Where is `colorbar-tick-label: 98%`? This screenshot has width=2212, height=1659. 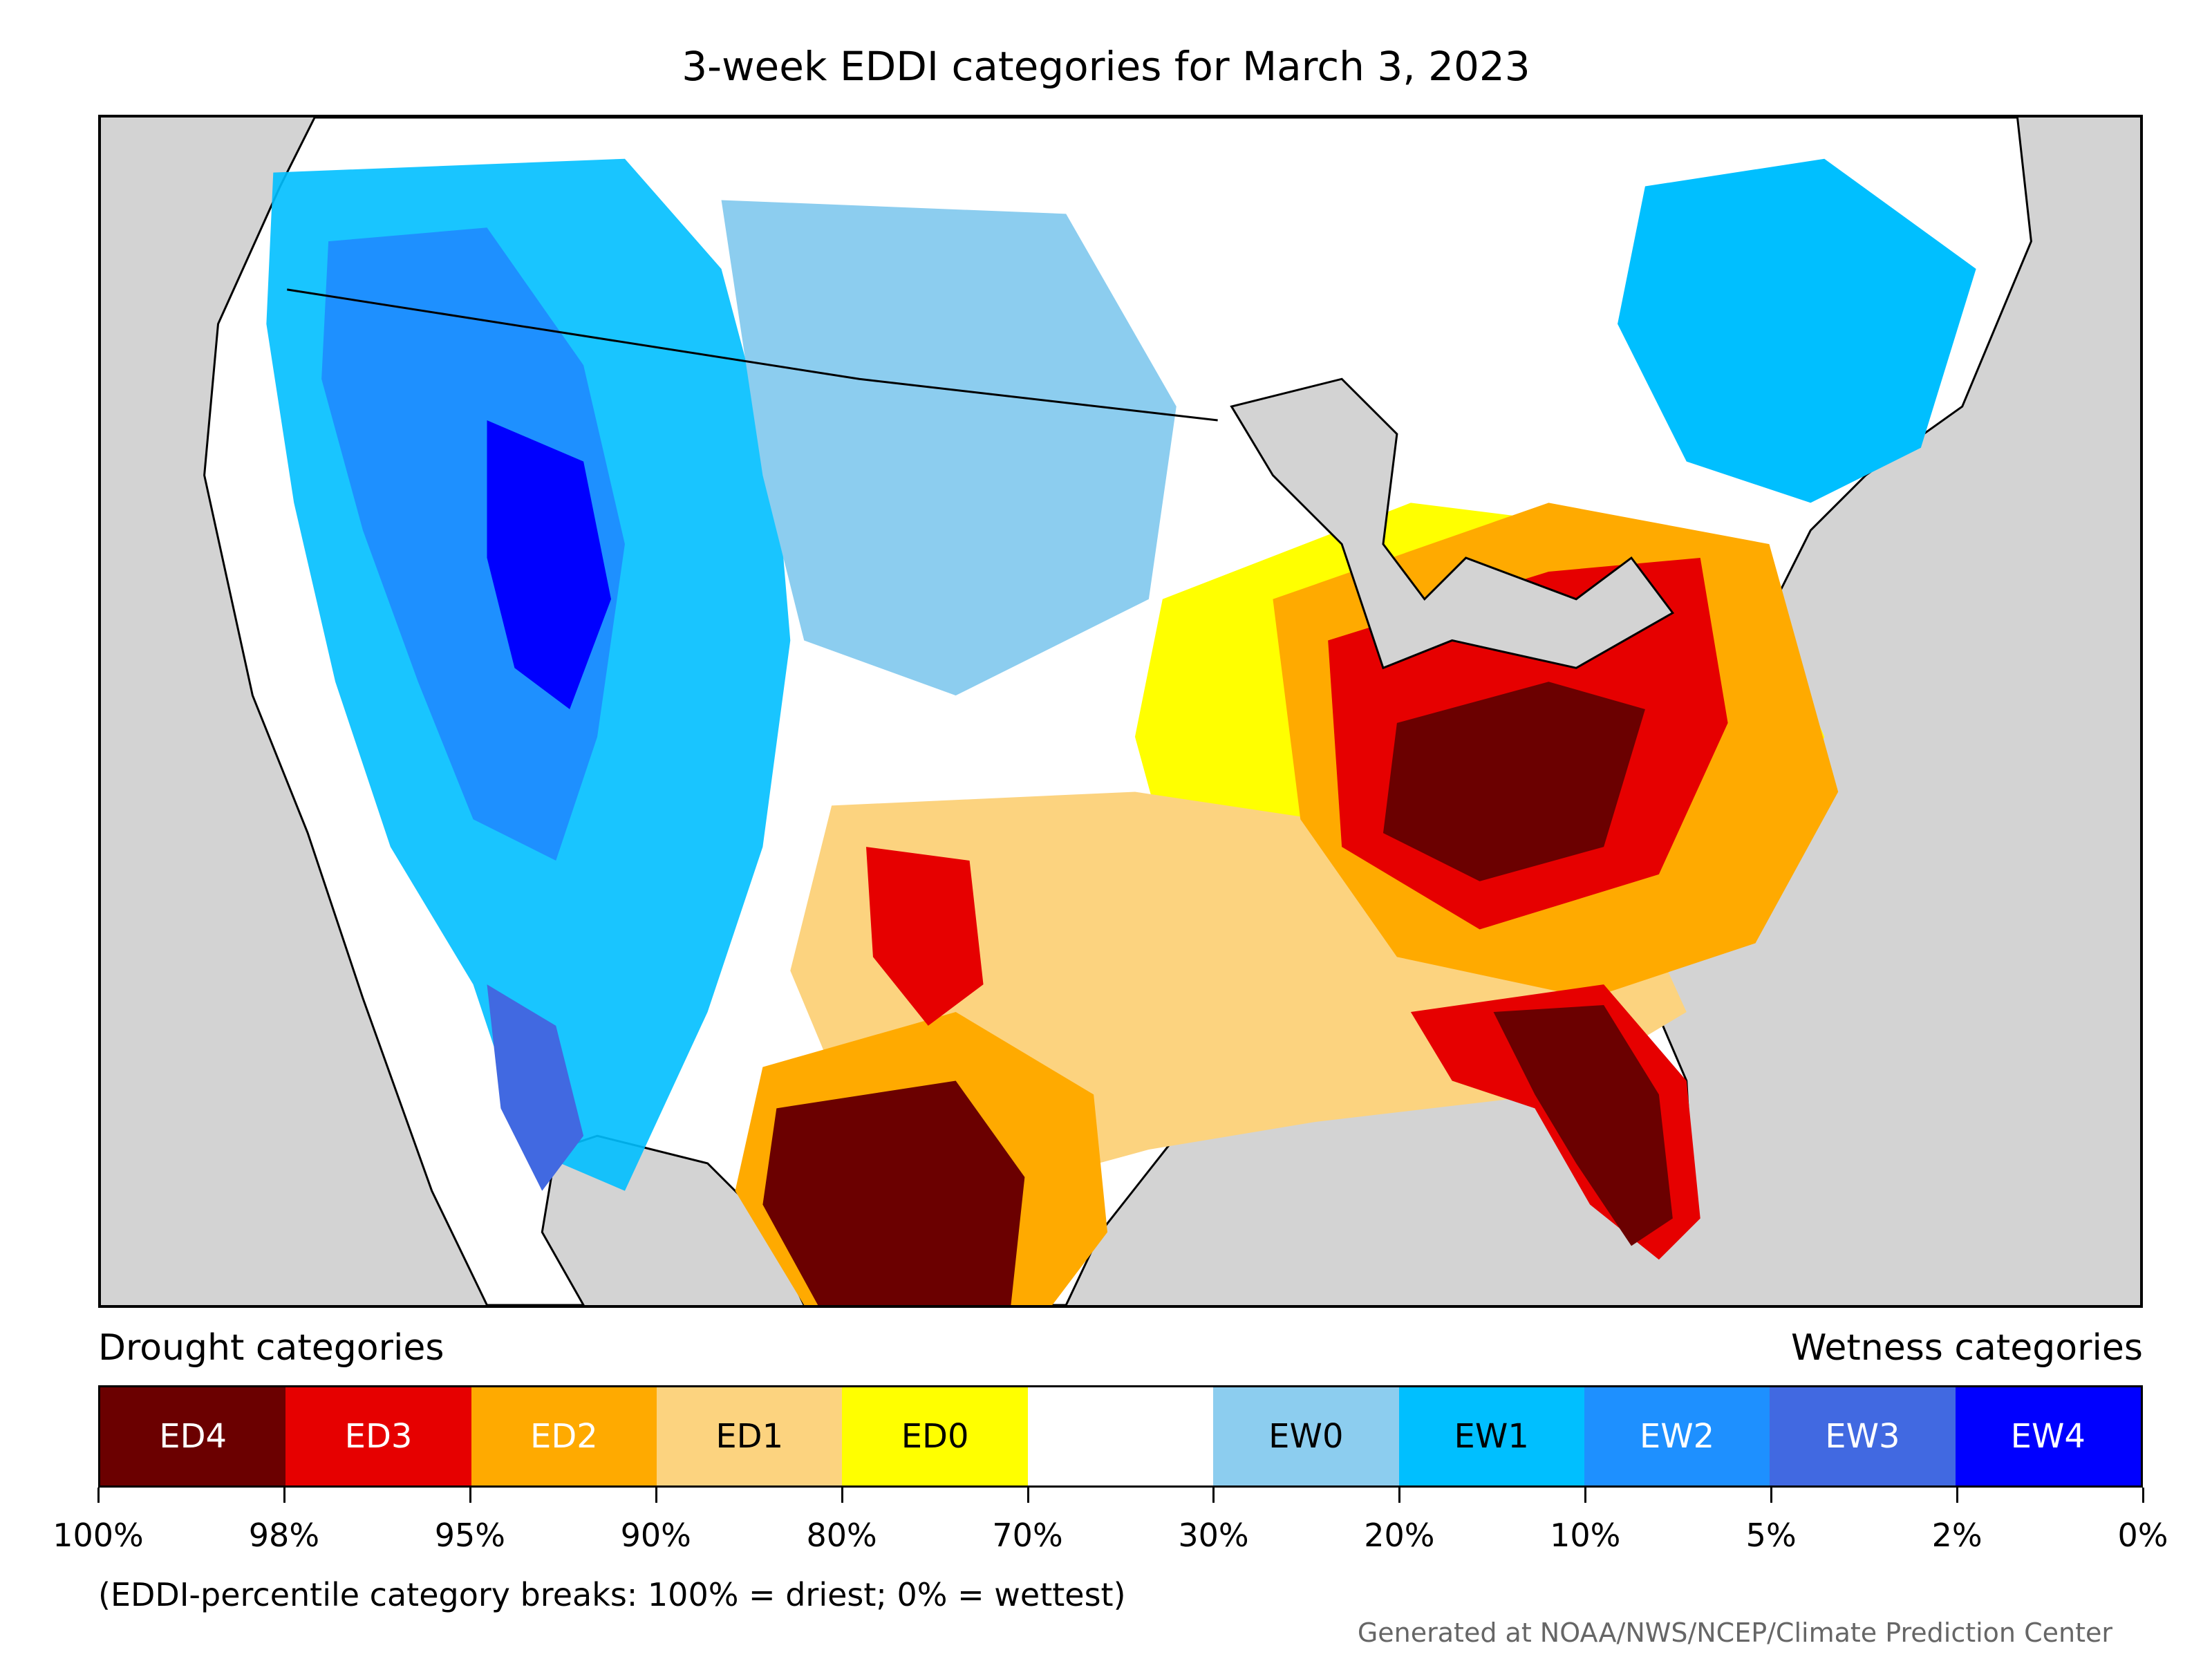
colorbar-tick-label: 98% is located at coordinates (284, 1535).